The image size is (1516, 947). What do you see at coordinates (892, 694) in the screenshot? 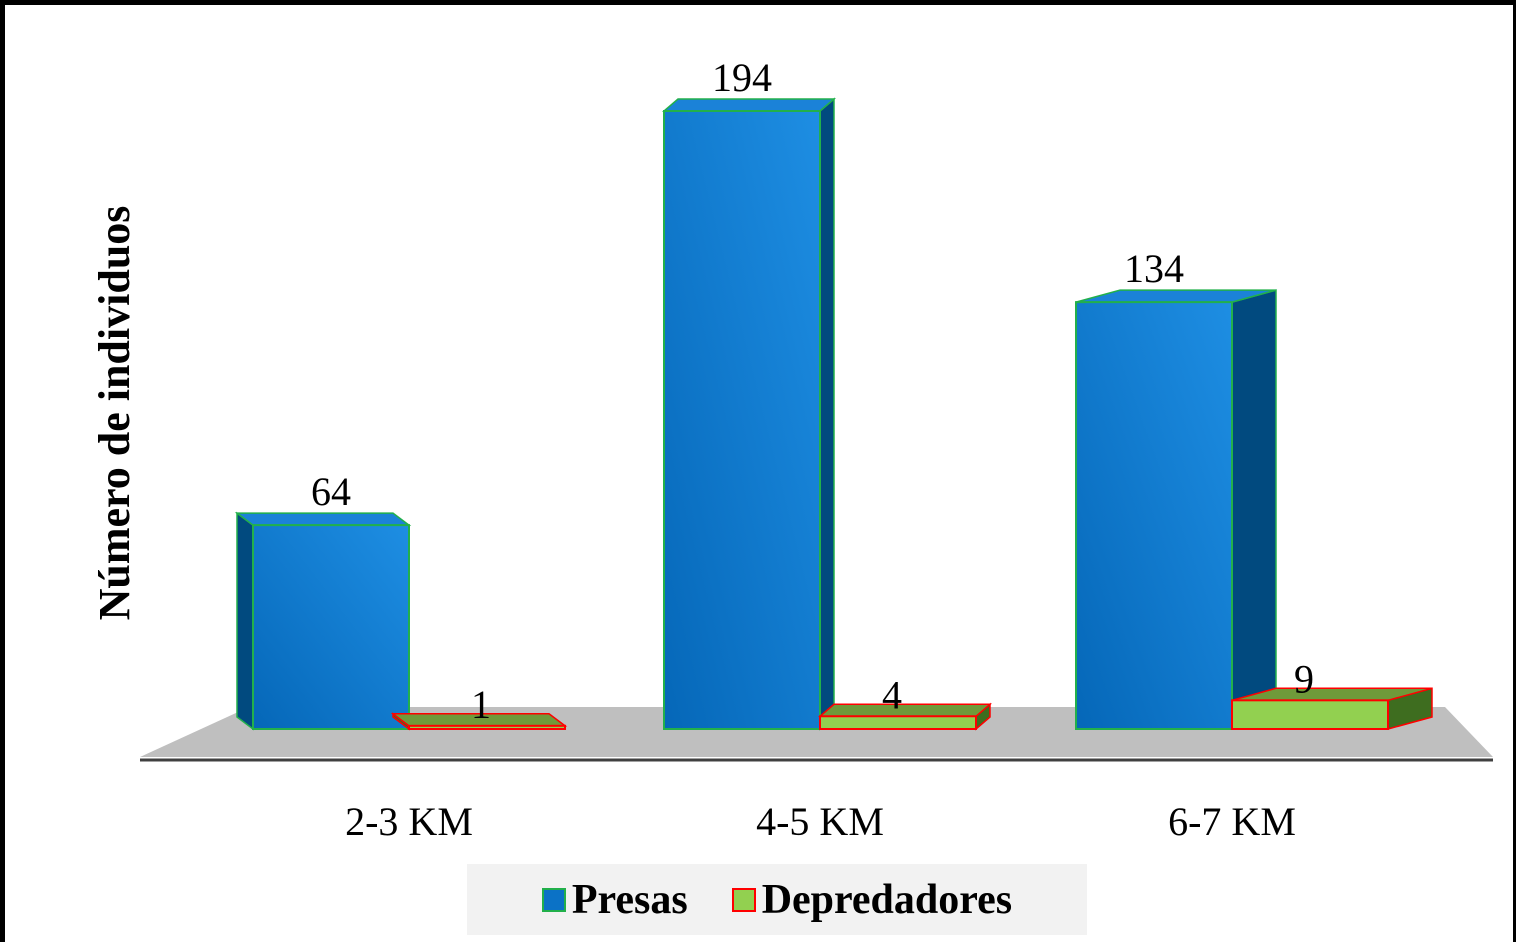
I see `data-label-depredadores-2: 4` at bounding box center [892, 694].